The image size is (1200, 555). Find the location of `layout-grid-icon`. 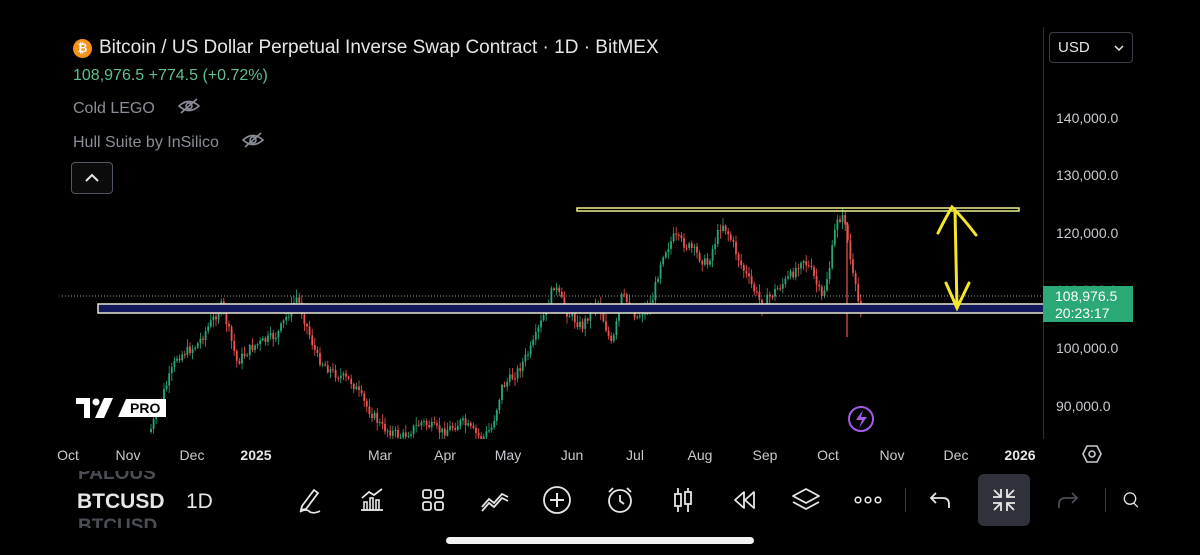

layout-grid-icon is located at coordinates (433, 500).